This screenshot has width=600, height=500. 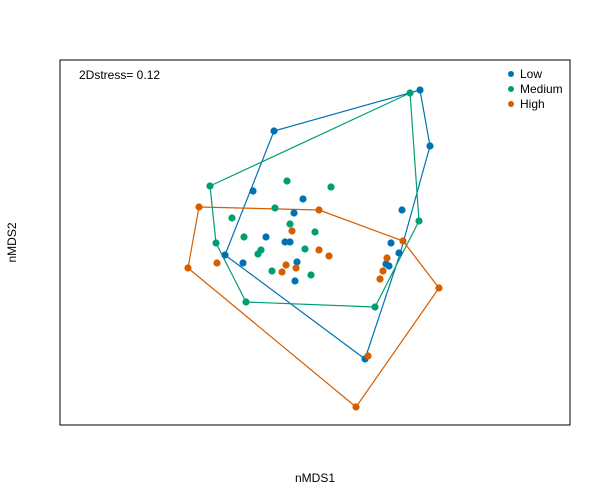 What do you see at coordinates (511, 89) in the screenshot?
I see `legend-marker-medium` at bounding box center [511, 89].